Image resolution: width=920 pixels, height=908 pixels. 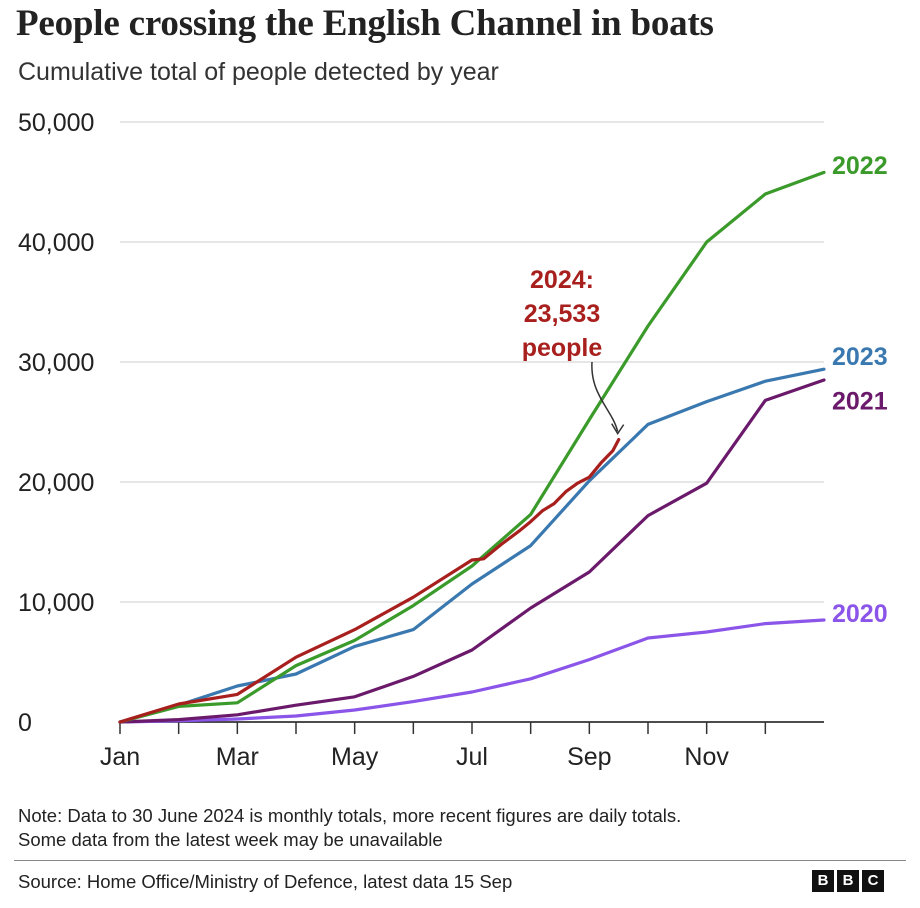 What do you see at coordinates (56, 603) in the screenshot?
I see `y-tick-label: 10,000` at bounding box center [56, 603].